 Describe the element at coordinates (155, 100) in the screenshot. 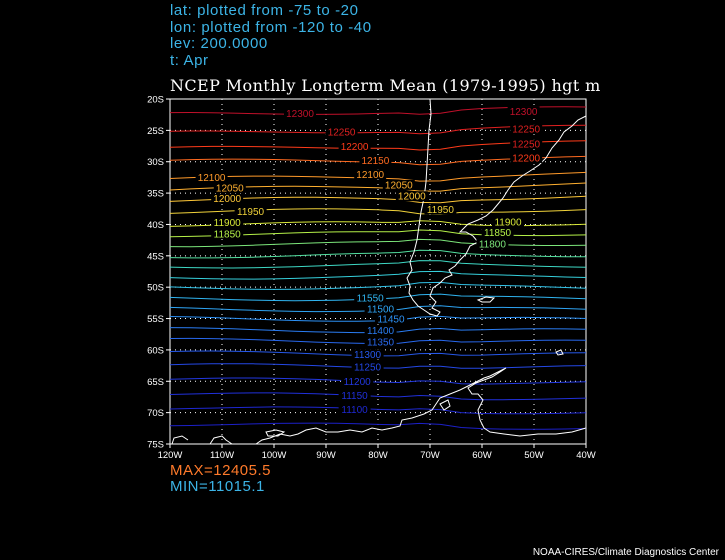

I see `lat-tick-label: 20S` at that location.